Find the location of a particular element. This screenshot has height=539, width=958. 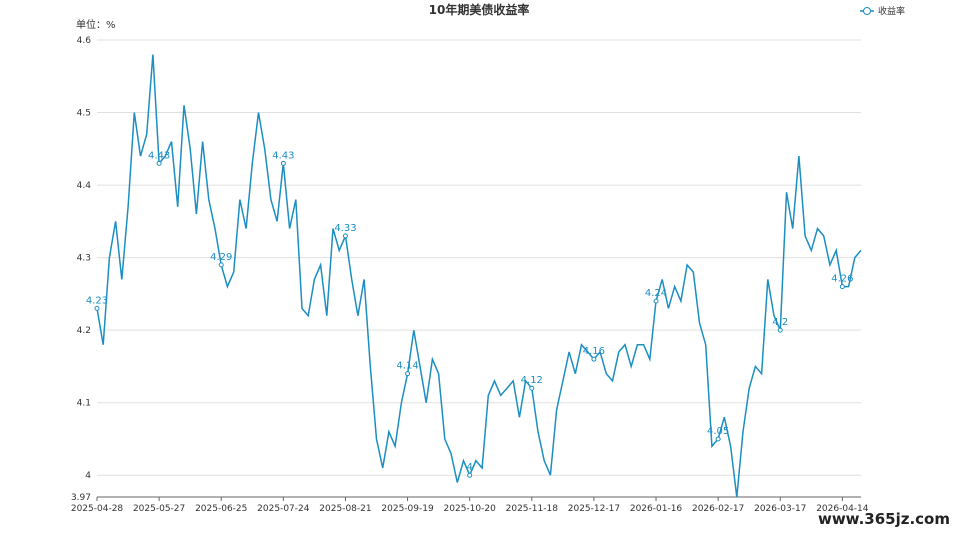

x-tick-label: 2026-01-16 is located at coordinates (656, 509).